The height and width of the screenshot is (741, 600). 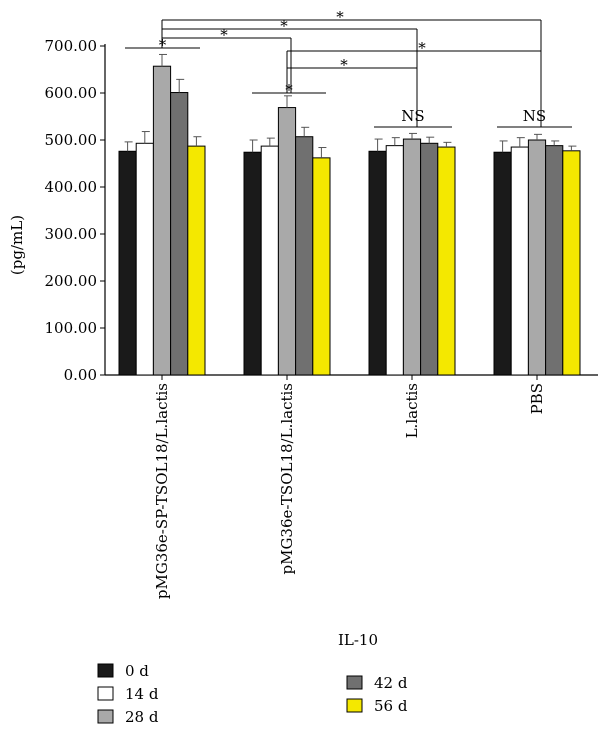 I want to click on significance-annotations: * * NS NS * * * * *, so click(x=348, y=68).